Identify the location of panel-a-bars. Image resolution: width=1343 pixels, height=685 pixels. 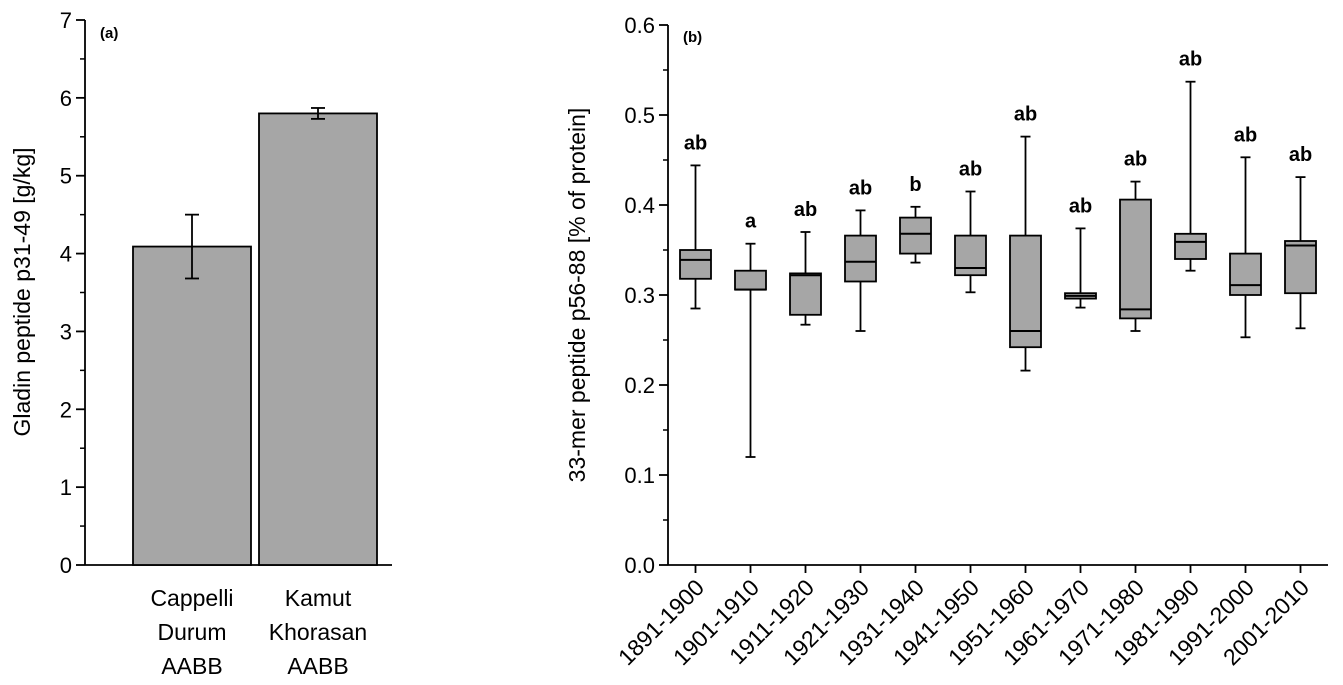
(255, 336).